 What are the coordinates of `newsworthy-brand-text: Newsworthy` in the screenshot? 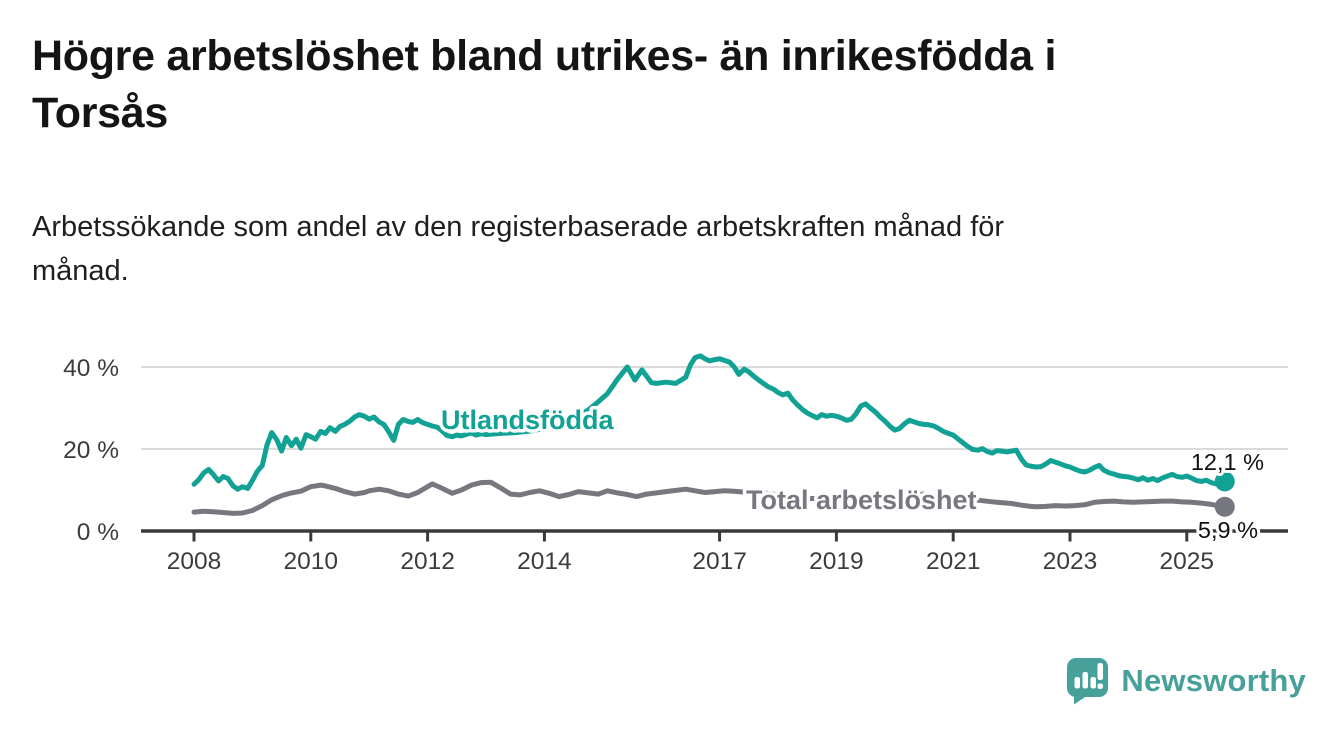 It's located at (1213, 680).